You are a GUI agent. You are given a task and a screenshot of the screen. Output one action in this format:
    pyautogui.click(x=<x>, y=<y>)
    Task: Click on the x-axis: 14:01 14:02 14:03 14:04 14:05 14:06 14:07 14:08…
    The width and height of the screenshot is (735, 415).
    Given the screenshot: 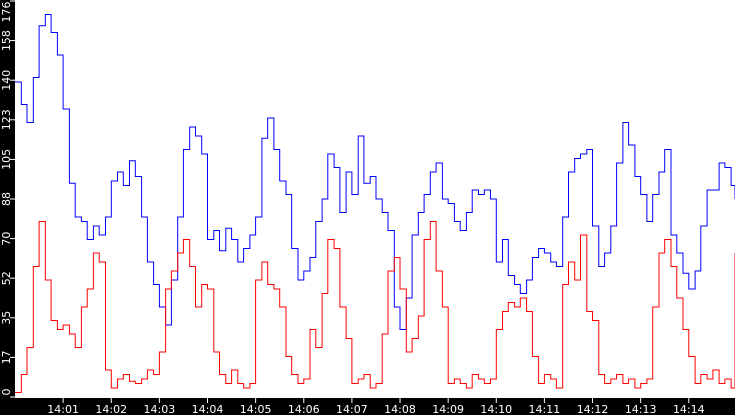 What is the action you would take?
    pyautogui.click(x=376, y=406)
    